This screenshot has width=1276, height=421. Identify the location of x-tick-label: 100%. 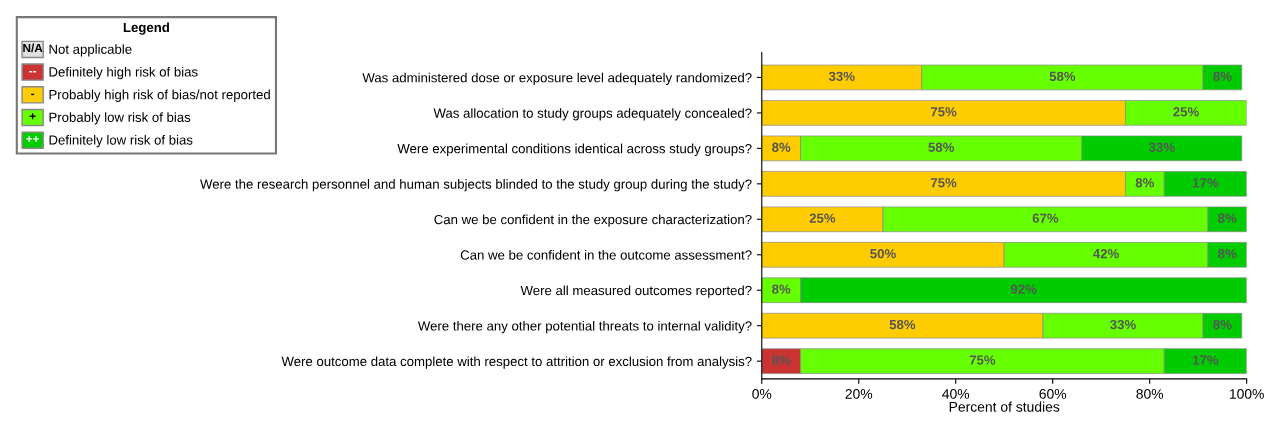
(1246, 393).